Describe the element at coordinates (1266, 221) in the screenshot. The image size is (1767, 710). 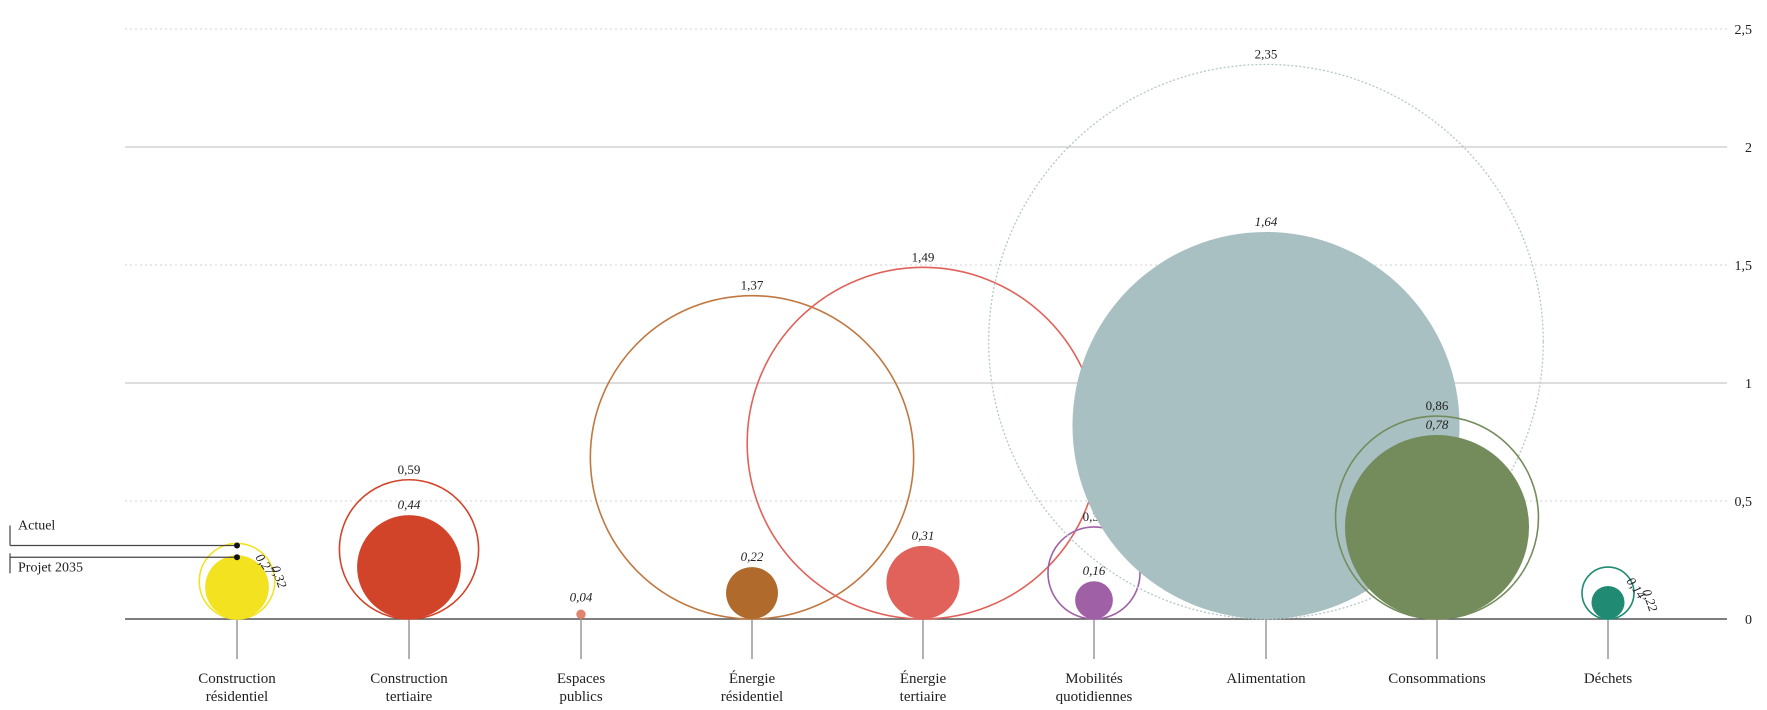
I see `projet-value-label: 1,64` at that location.